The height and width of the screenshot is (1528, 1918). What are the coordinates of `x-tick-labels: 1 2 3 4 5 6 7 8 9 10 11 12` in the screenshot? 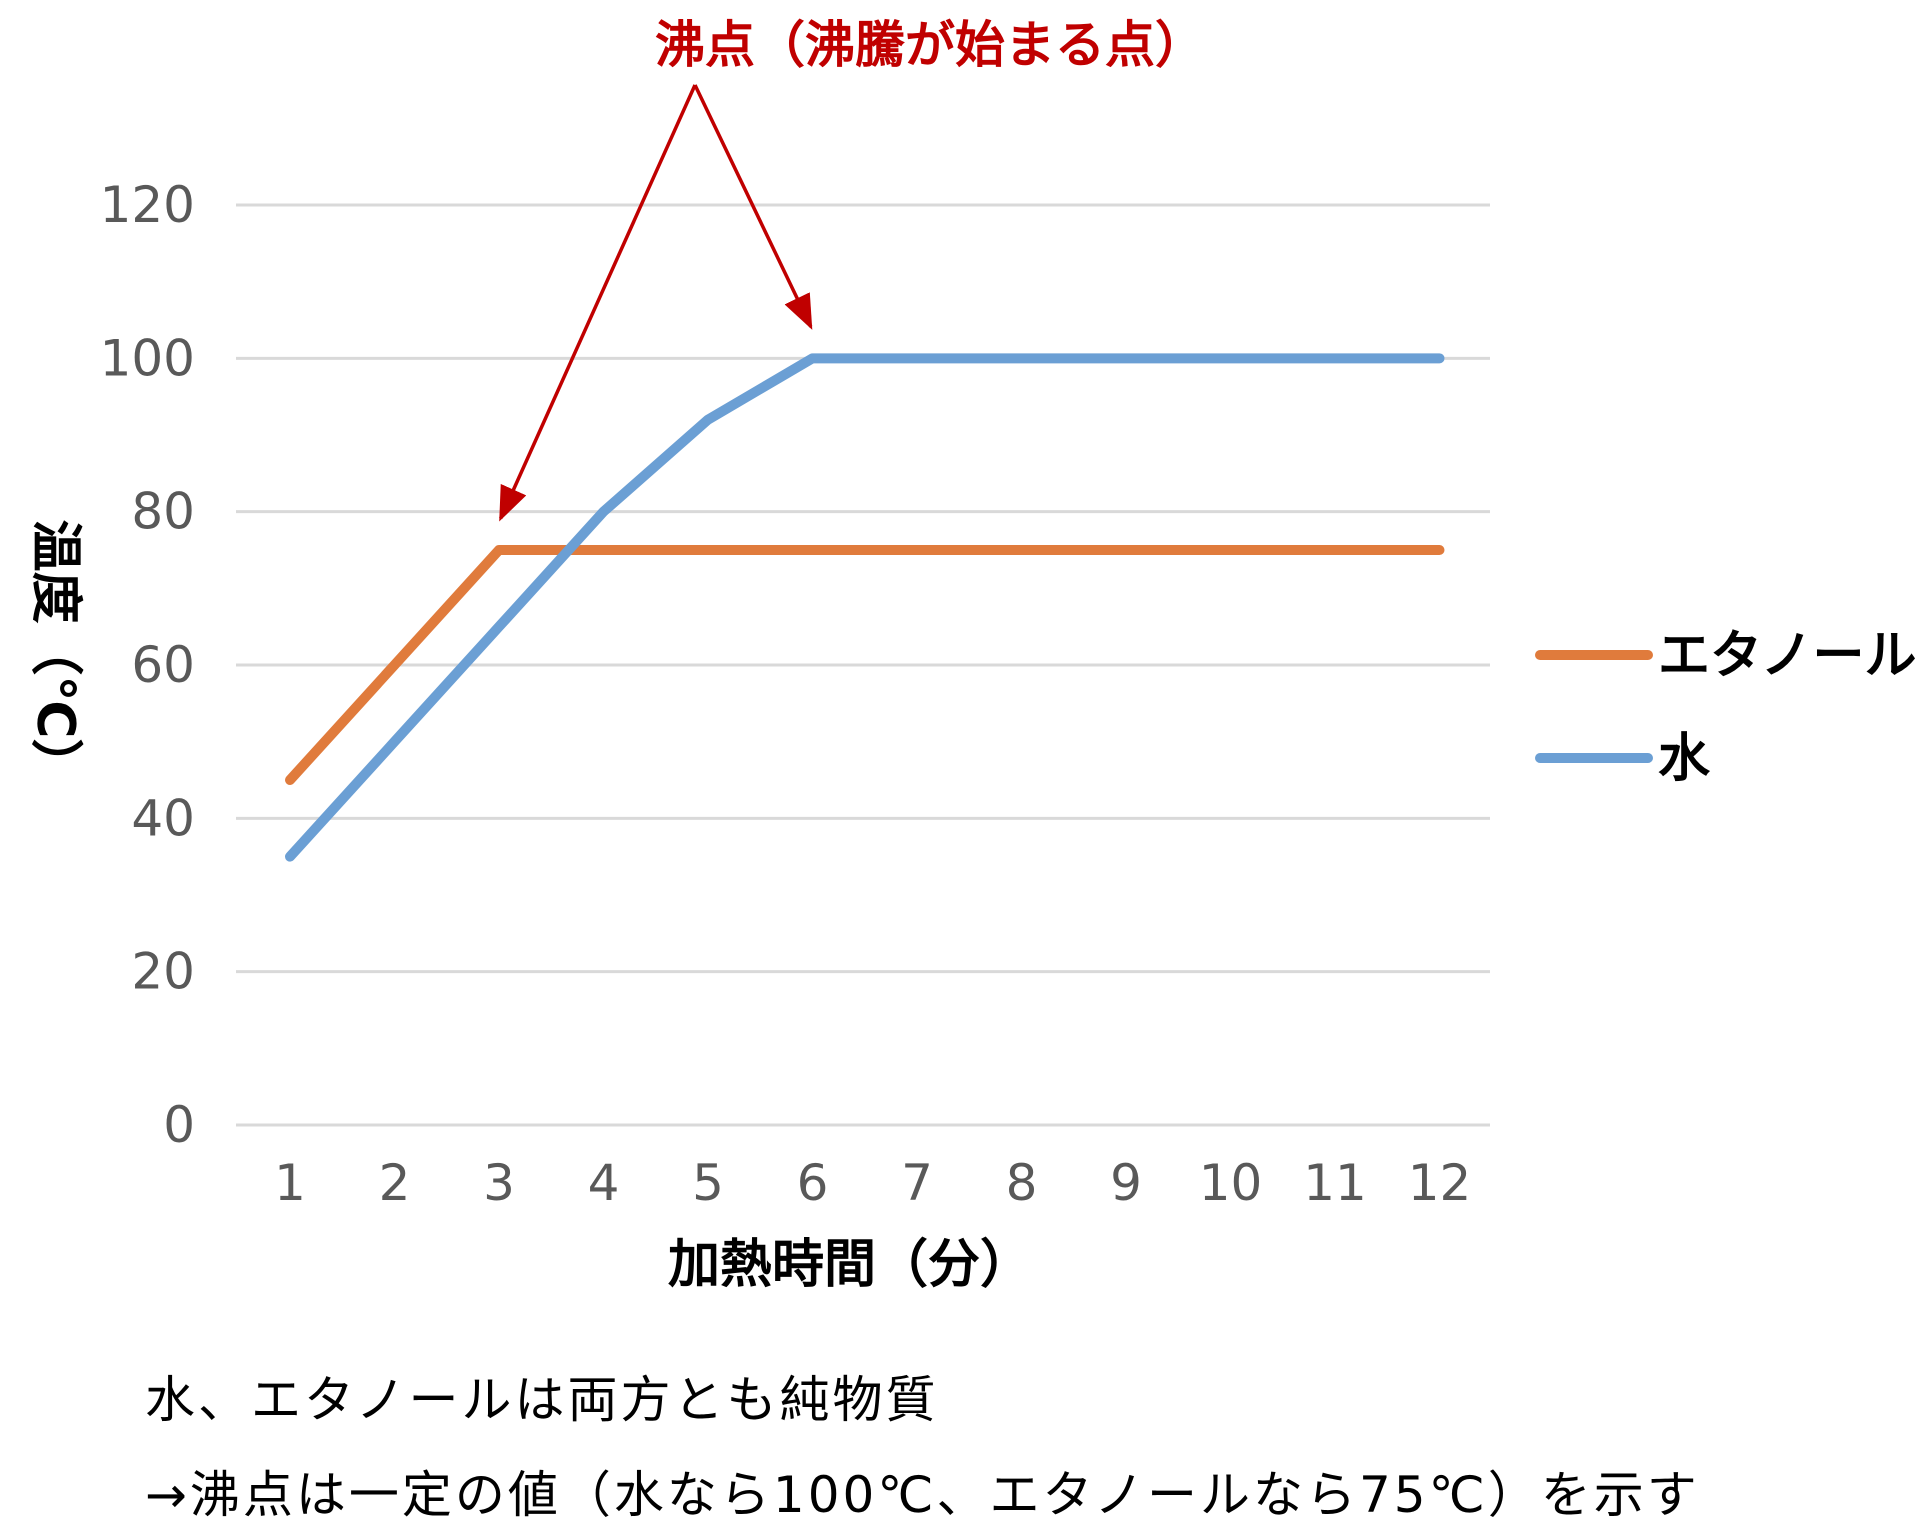 It's located at (872, 1183).